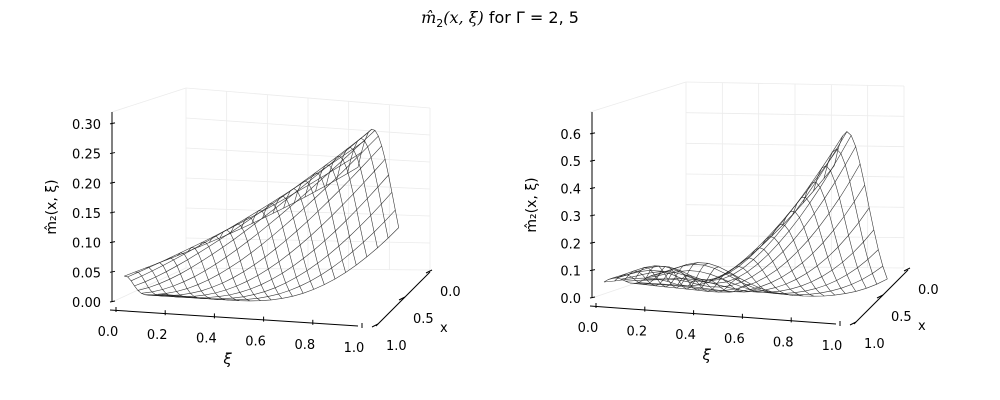  Describe the element at coordinates (713, 315) in the screenshot. I see `xi-axis-line` at that location.